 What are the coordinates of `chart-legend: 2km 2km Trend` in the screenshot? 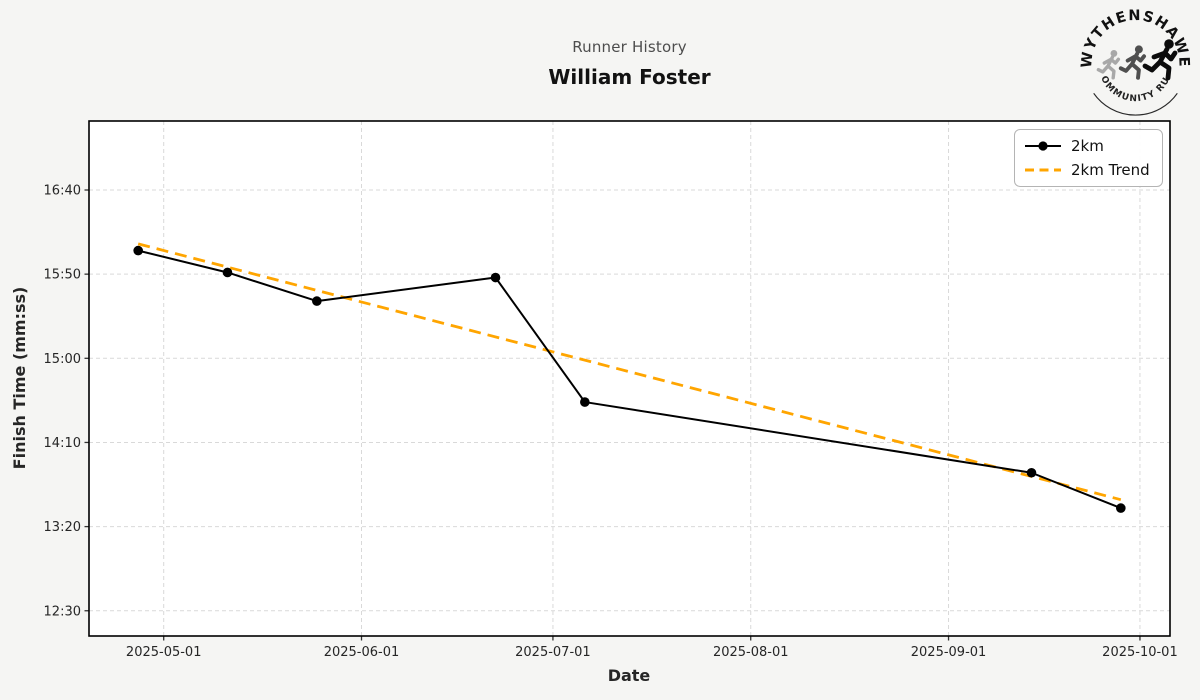 It's located at (1088, 158).